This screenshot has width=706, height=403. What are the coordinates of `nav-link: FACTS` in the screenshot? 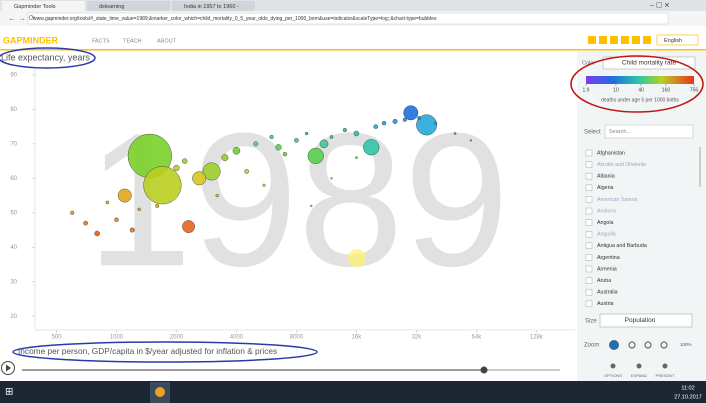 It's located at (101, 41).